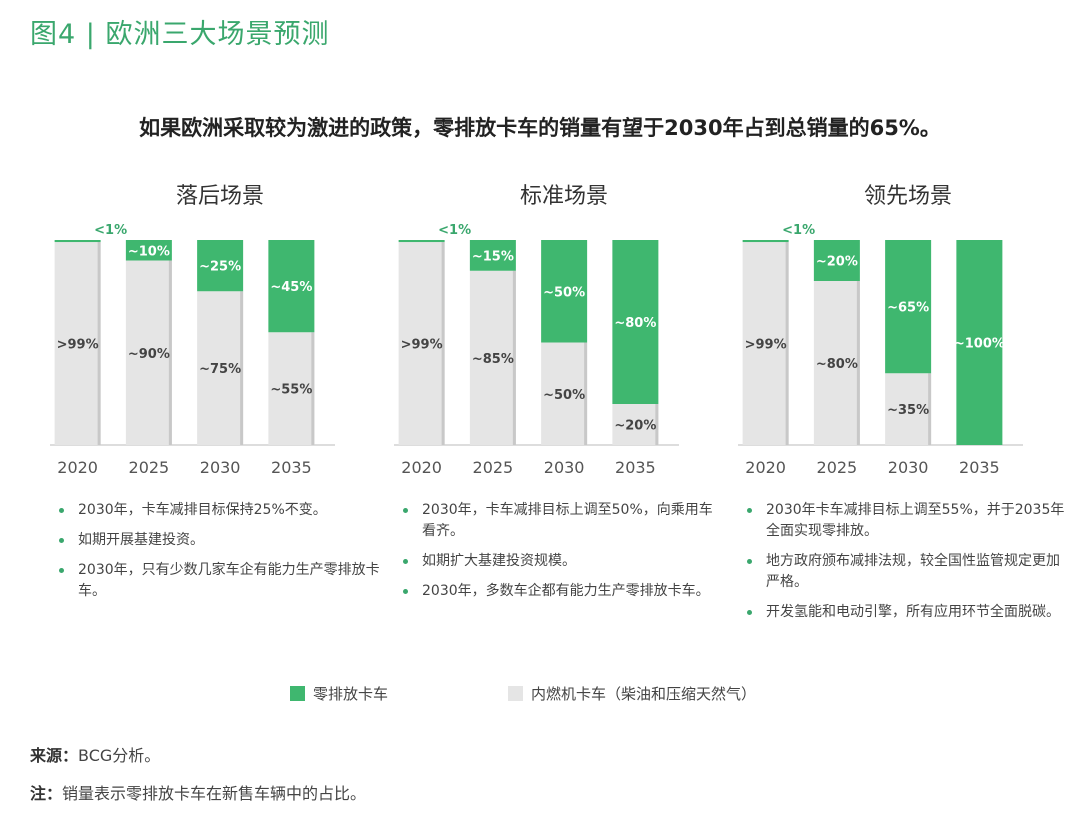 The image size is (1080, 818). What do you see at coordinates (215, 581) in the screenshot?
I see `note-item: 2030年，只有少数几家车企有能力生产零排放卡车。` at bounding box center [215, 581].